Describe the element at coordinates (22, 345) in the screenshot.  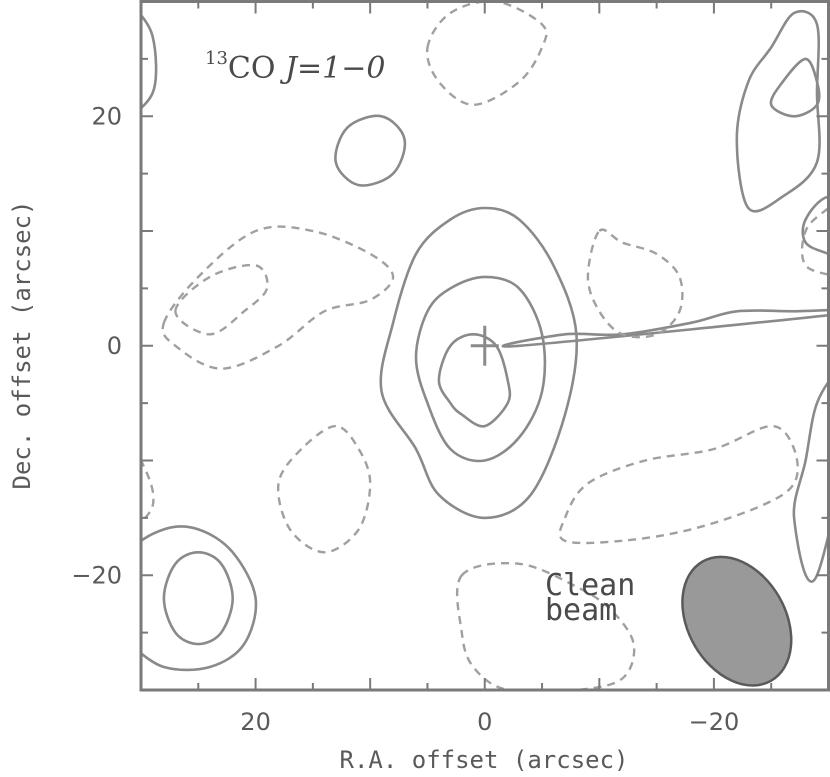
I see `y-axis-label: Dec. offset (arcsec)` at that location.